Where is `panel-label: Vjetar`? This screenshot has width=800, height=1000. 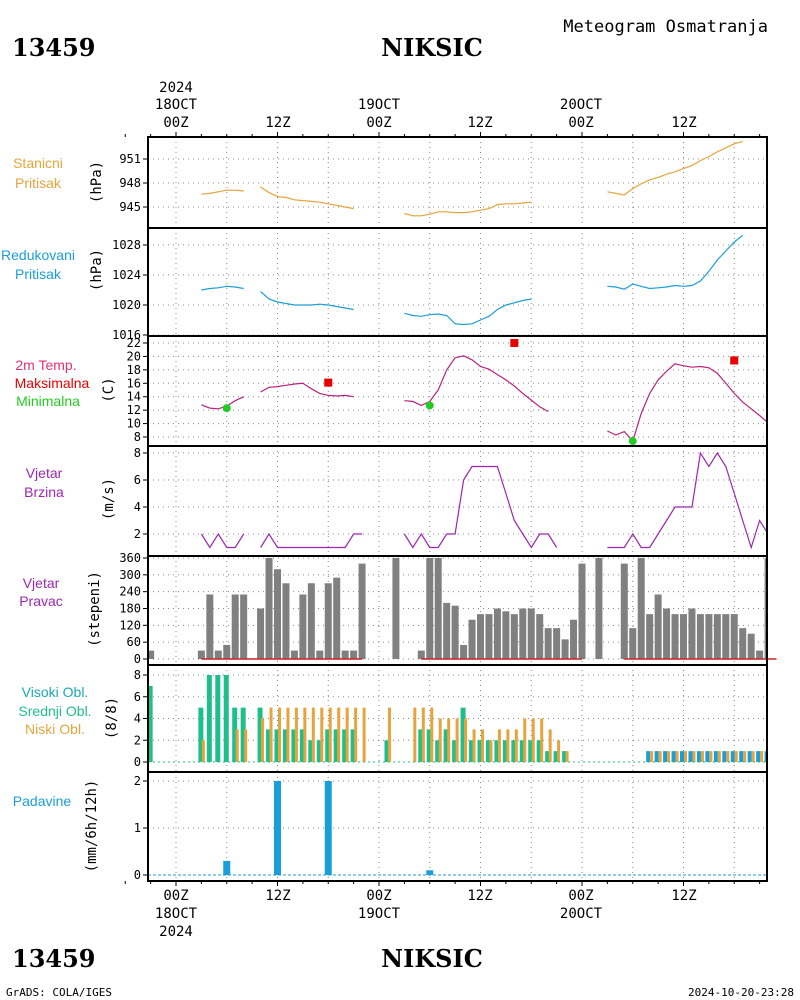
panel-label: Vjetar is located at coordinates (41, 583).